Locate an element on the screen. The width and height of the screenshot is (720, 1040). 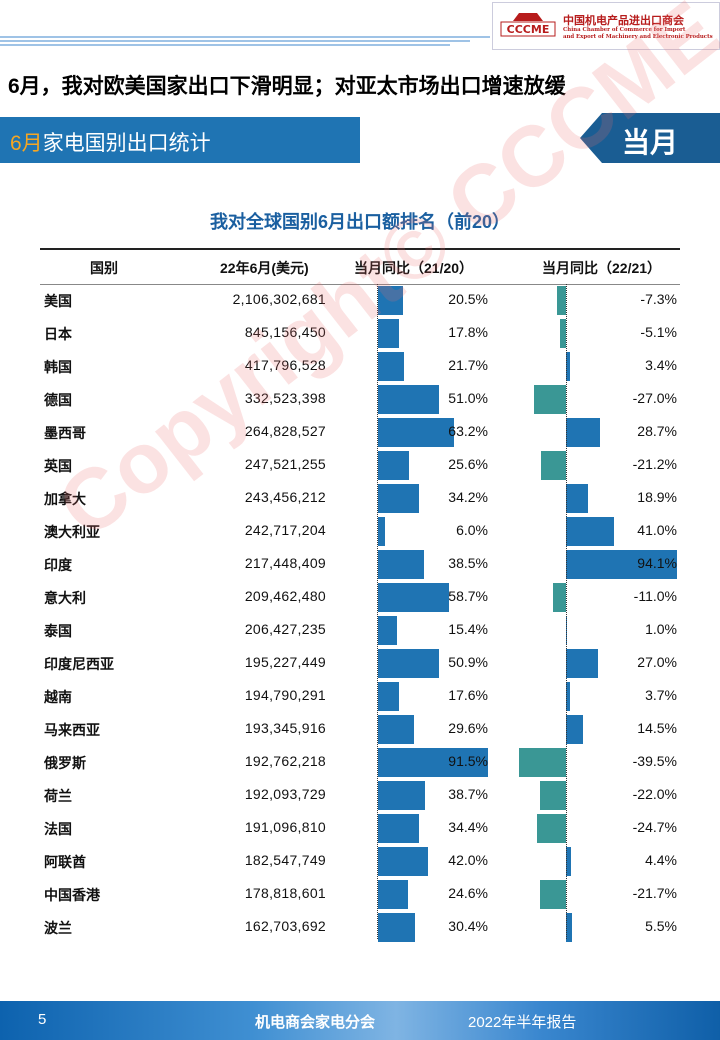
page-footer: 5 机电商会家电分会 2022年半年报告 is located at coordinates (360, 1020).